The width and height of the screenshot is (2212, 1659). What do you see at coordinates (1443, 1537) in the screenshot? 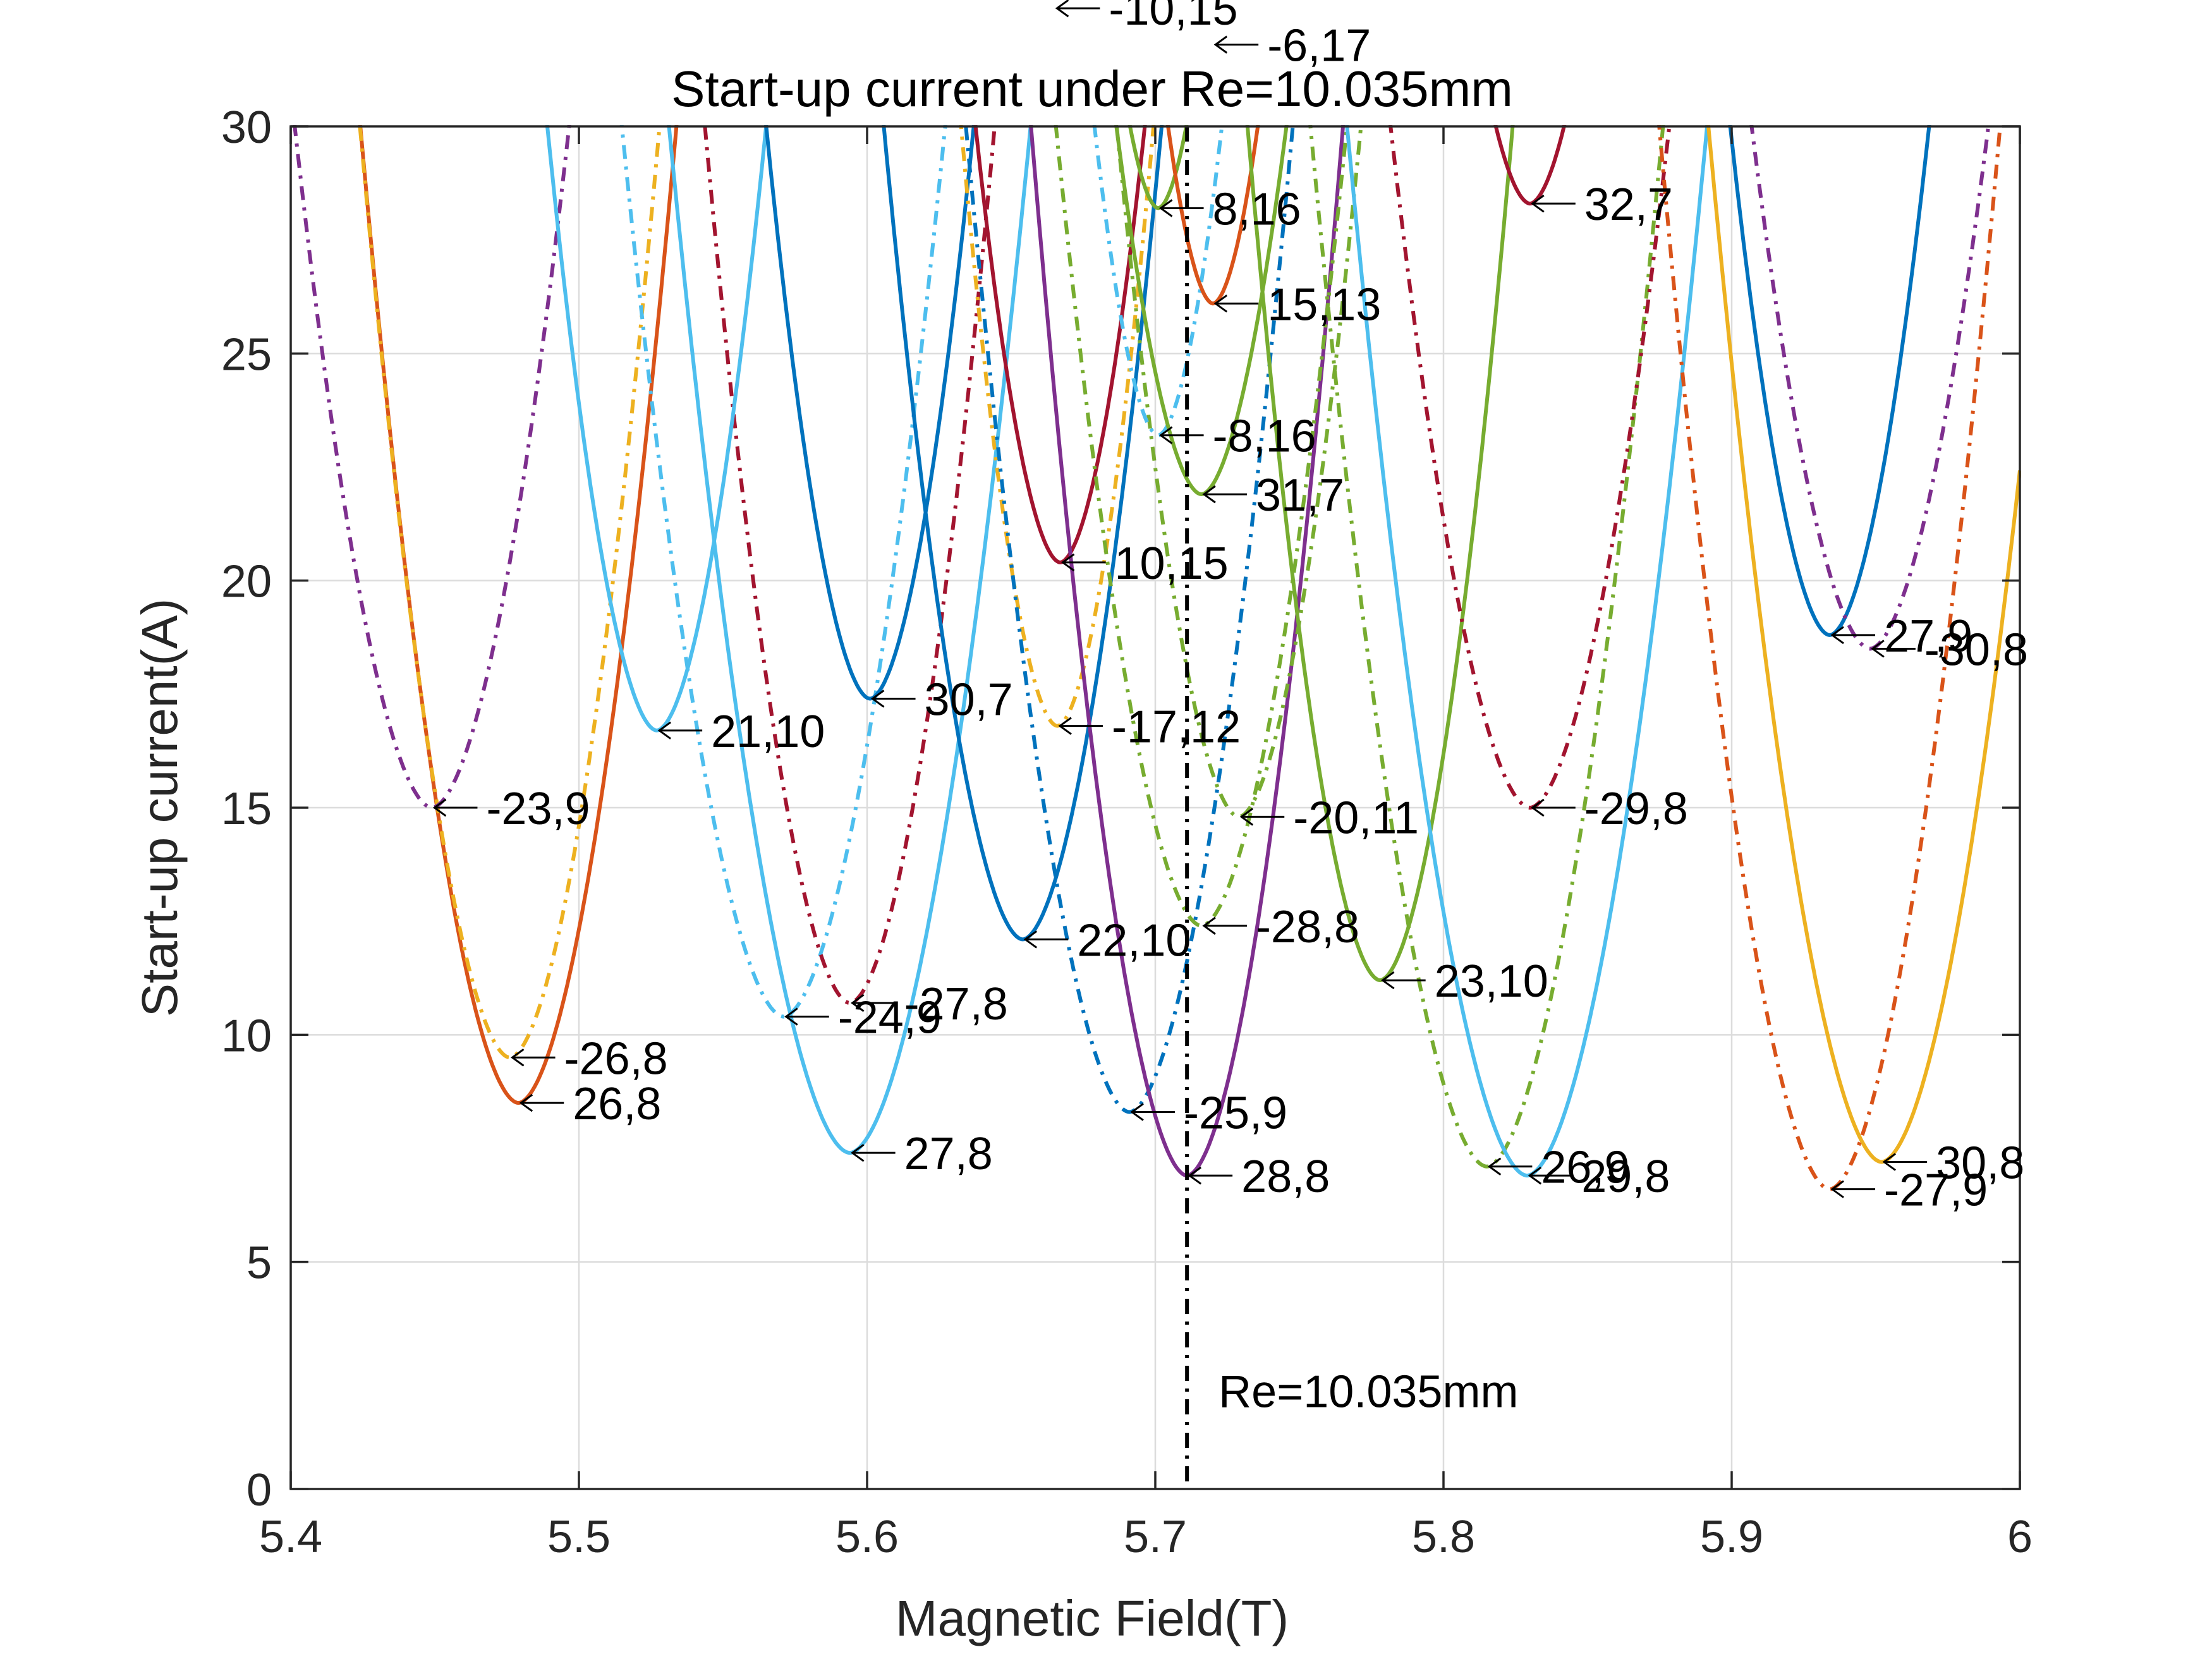
I see `x-tick-label: 5.8` at bounding box center [1443, 1537].